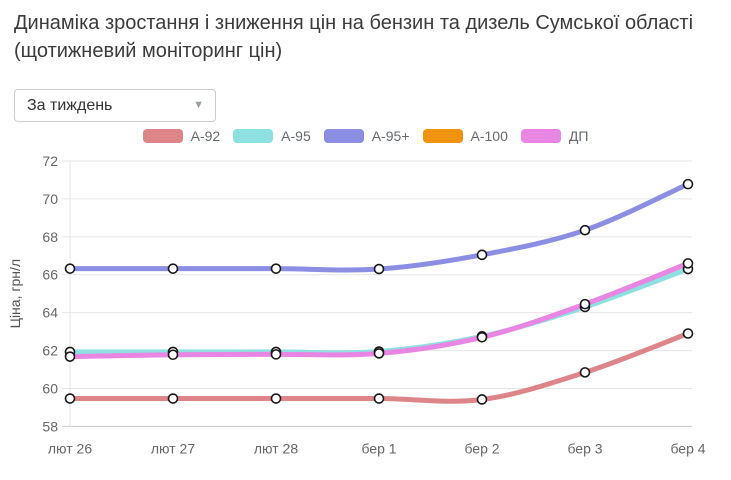  Describe the element at coordinates (148, 51) in the screenshot. I see `page-title-line2: (щотижневий моніторинг цін)` at that location.